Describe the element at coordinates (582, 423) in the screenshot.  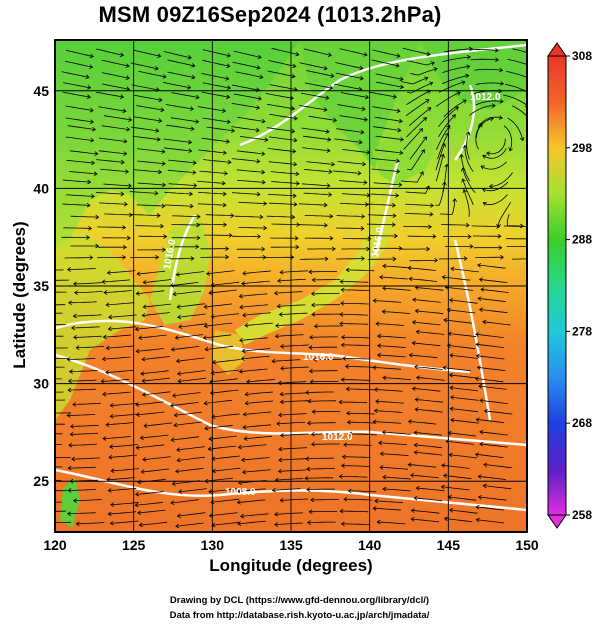
I see `colorbar-tick-label: 268` at that location.